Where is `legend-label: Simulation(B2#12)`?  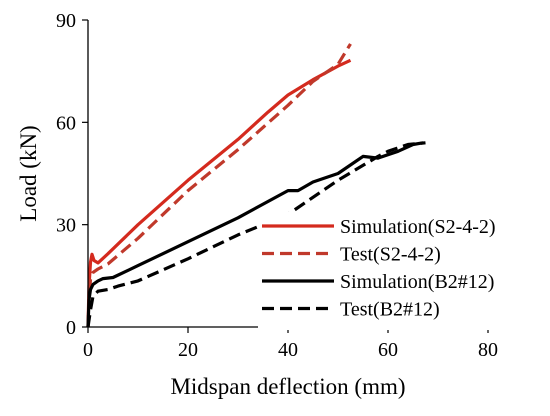
legend-label: Simulation(B2#12) is located at coordinates (417, 282).